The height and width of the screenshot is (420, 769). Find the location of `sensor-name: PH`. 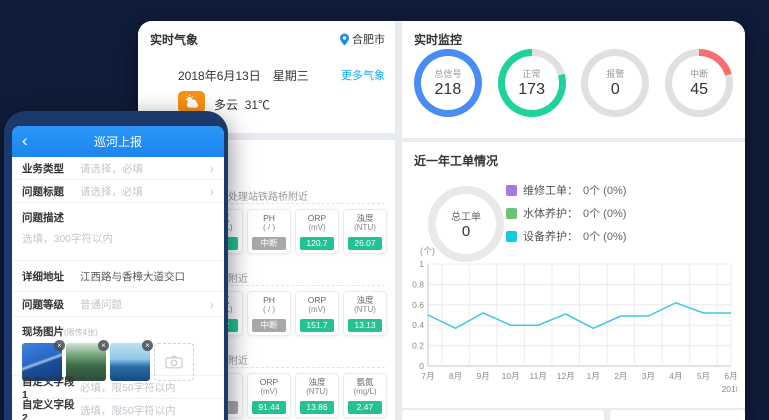

sensor-name: PH is located at coordinates (269, 300).